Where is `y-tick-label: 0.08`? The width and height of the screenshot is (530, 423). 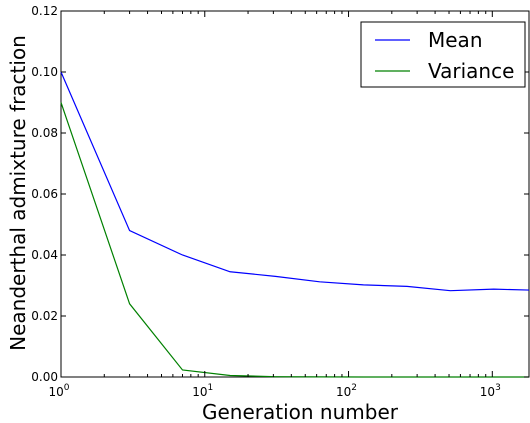 y-tick-label: 0.08 is located at coordinates (44, 133).